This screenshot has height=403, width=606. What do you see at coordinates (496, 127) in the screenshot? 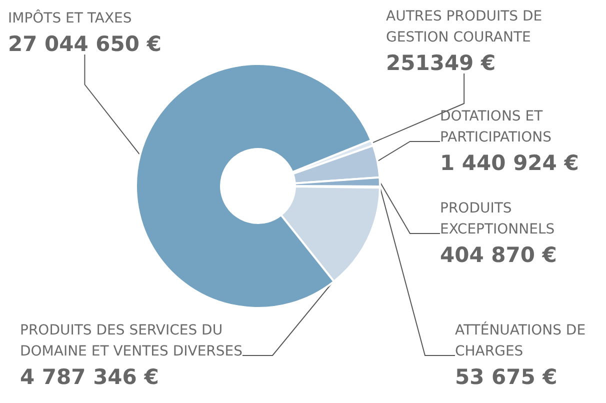
I see `slice-label: DOTATIONS ET PARTICIPATIONS` at bounding box center [496, 127].